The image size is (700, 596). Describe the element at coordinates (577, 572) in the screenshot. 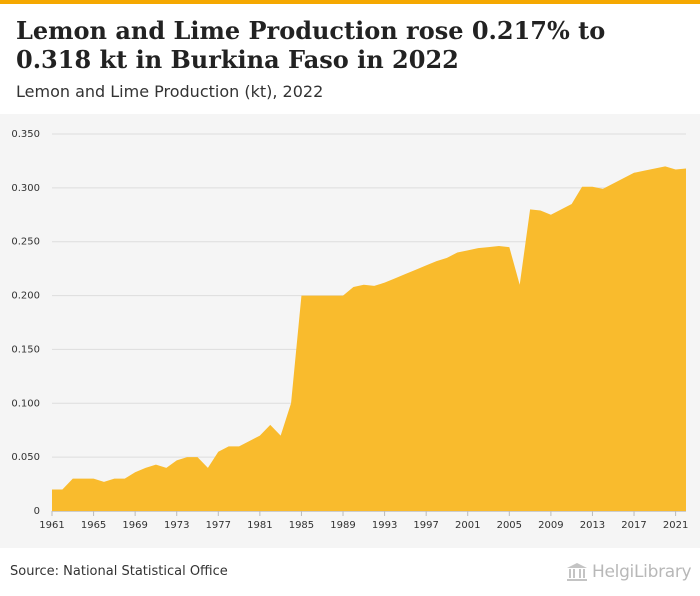

I see `library-building-icon` at that location.